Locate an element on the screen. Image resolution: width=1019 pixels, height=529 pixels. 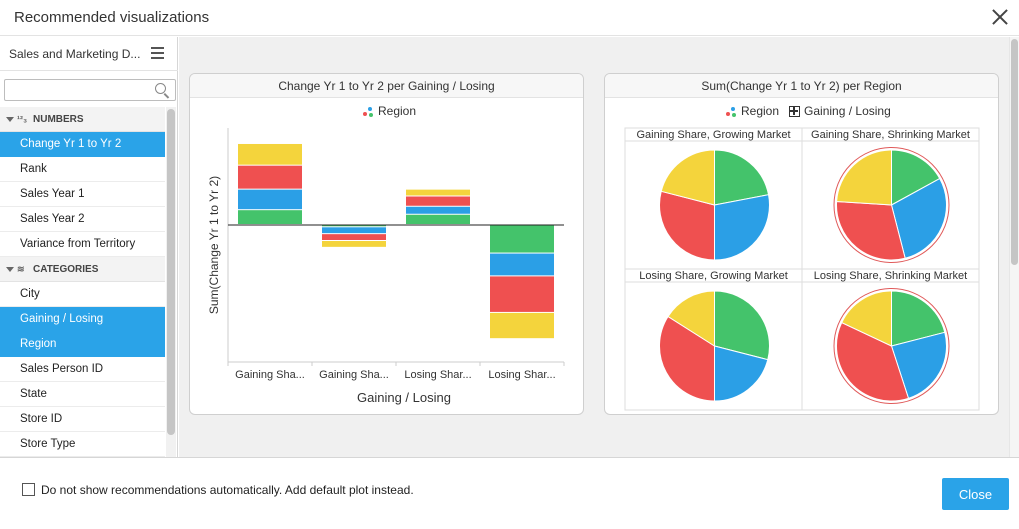
dont-show-checkbox is located at coordinates (28, 489).